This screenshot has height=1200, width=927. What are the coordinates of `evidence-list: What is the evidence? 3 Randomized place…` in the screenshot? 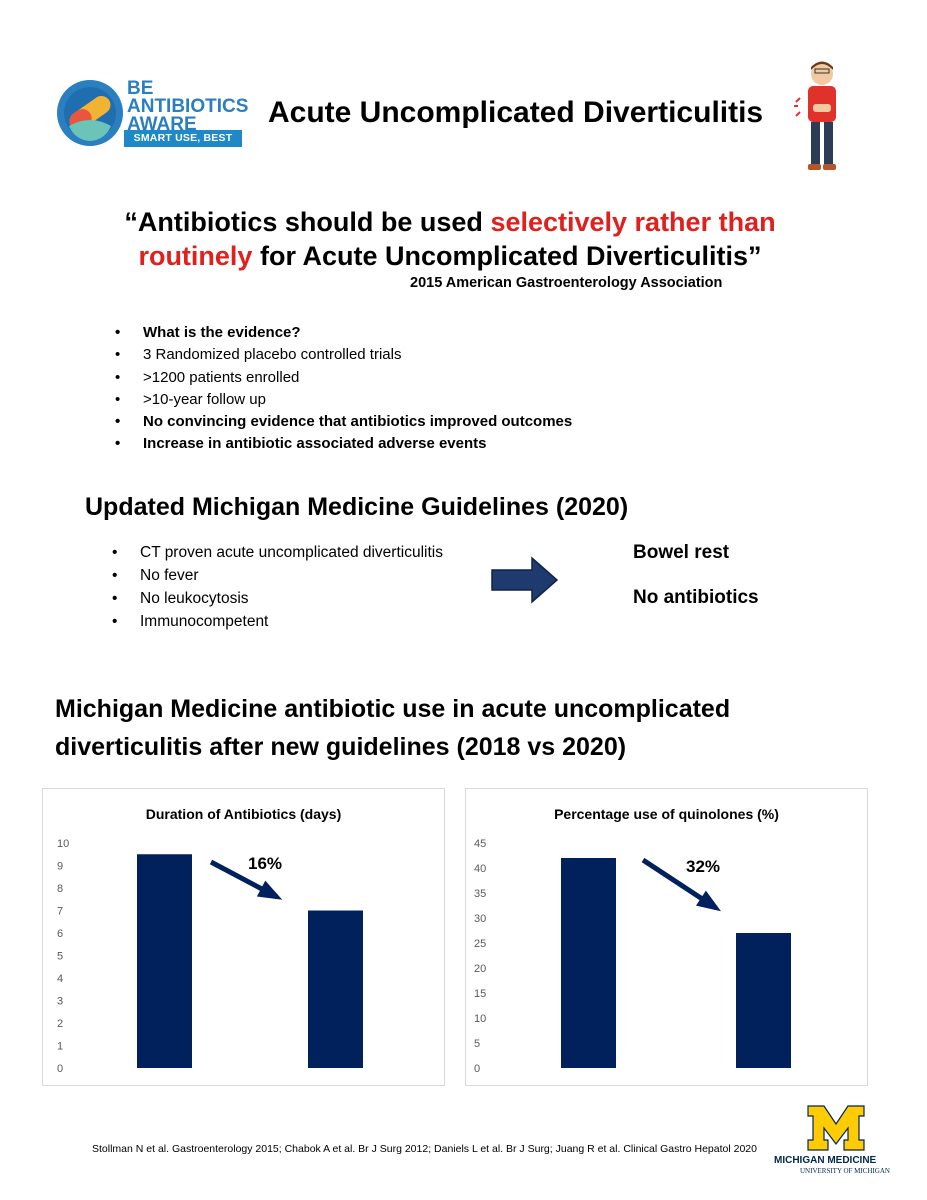 It's located at (343, 389).